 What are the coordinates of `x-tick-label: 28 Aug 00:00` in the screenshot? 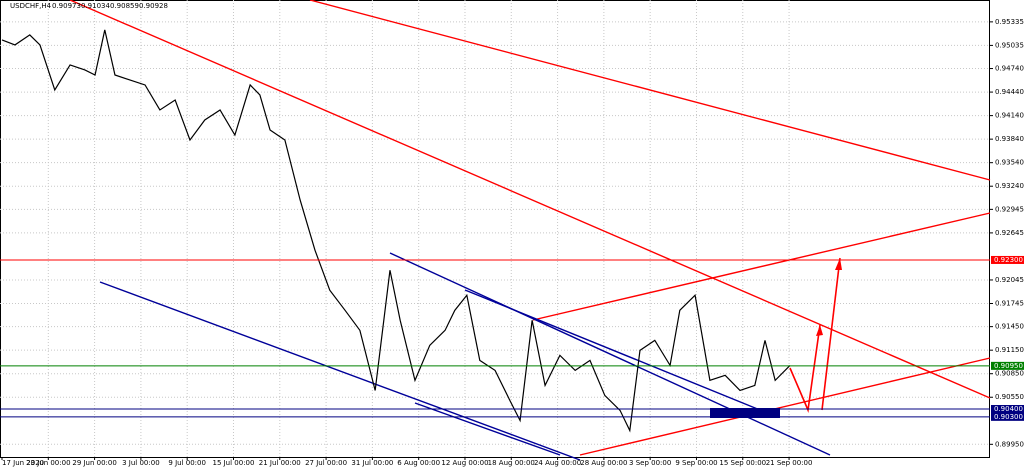 It's located at (603, 463).